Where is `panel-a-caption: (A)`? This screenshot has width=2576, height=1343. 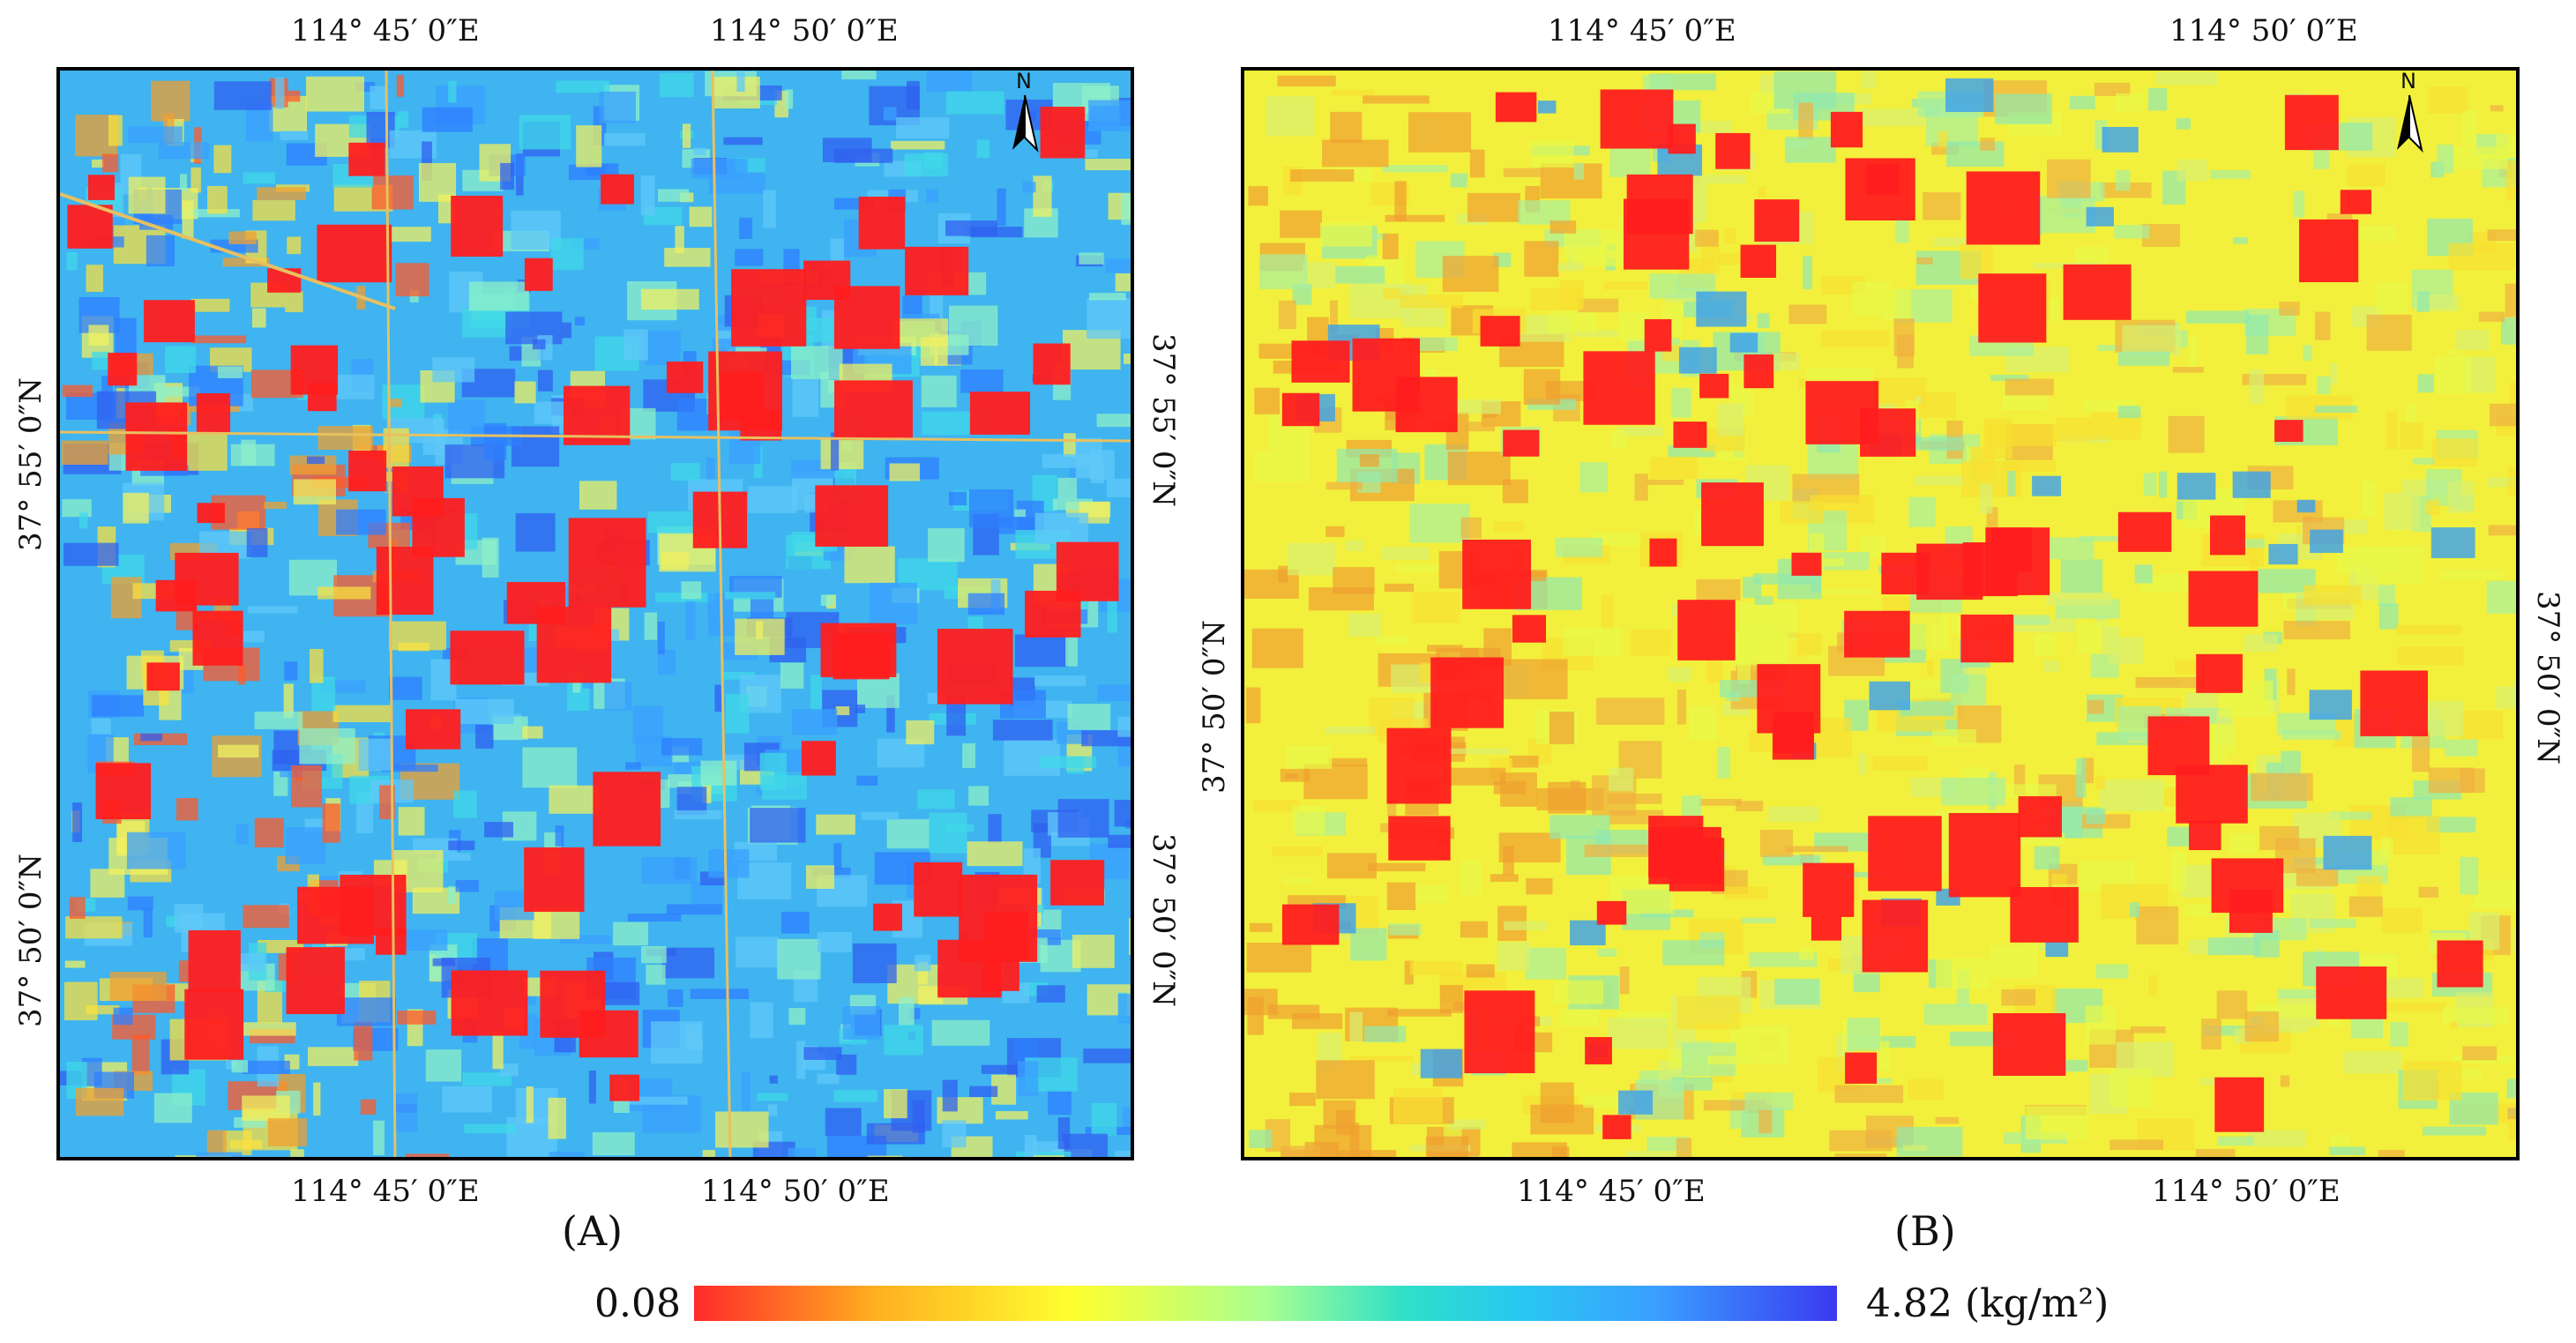
panel-a-caption: (A) is located at coordinates (592, 1231).